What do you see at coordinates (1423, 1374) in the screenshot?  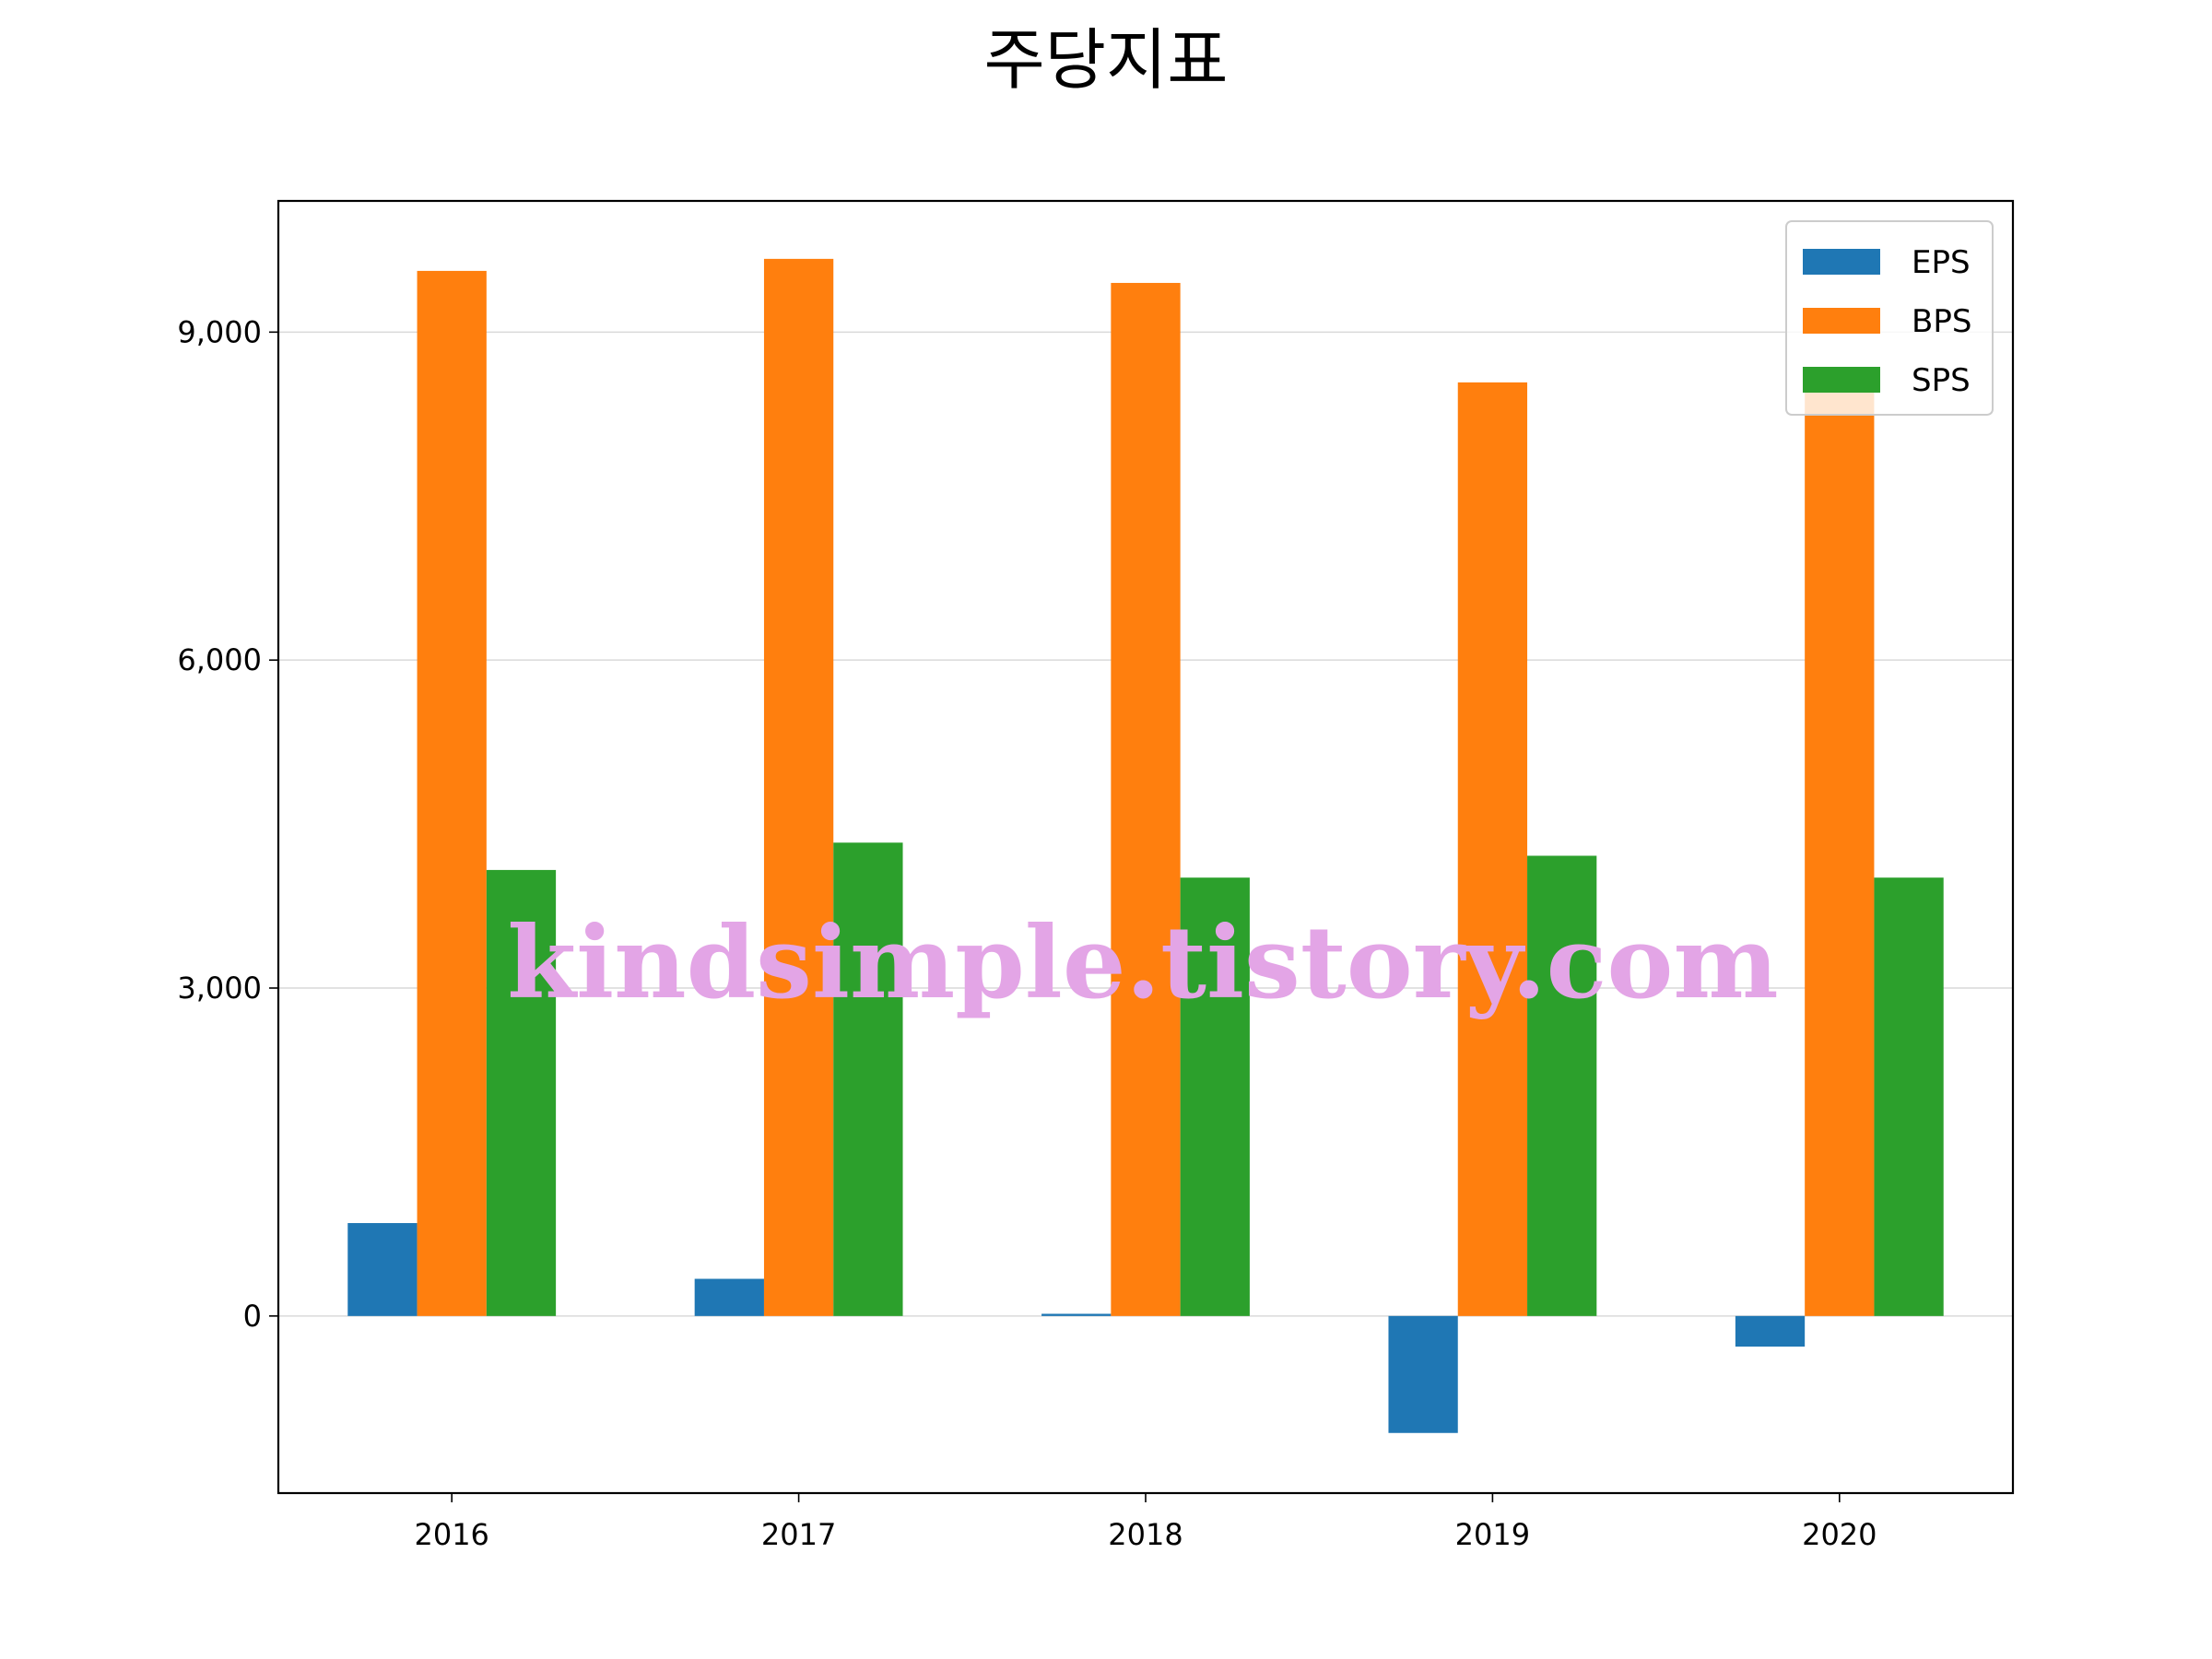 I see `bar-eps-2019` at bounding box center [1423, 1374].